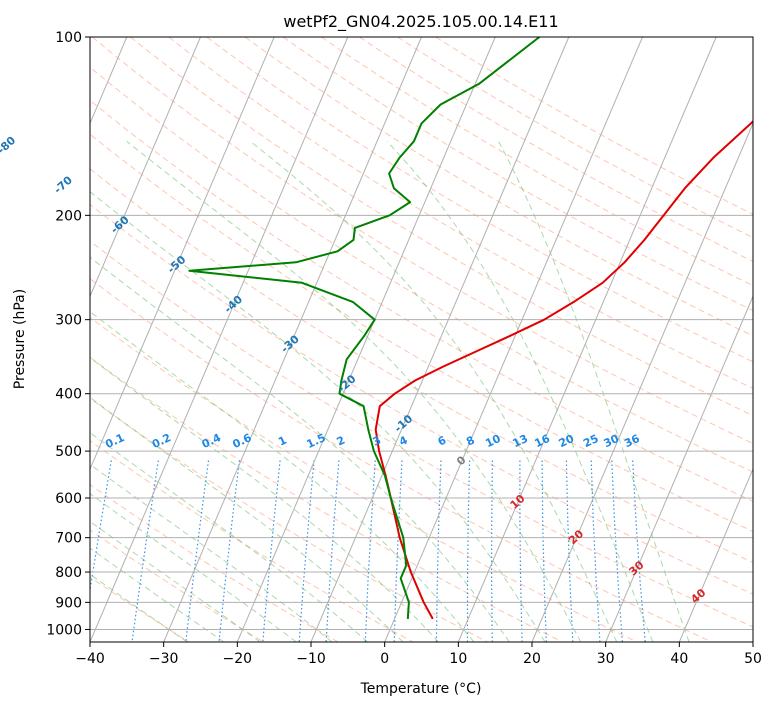 This screenshot has width=775, height=708. Describe the element at coordinates (493, 441) in the screenshot. I see `mixing-ratio-label: 10` at that location.